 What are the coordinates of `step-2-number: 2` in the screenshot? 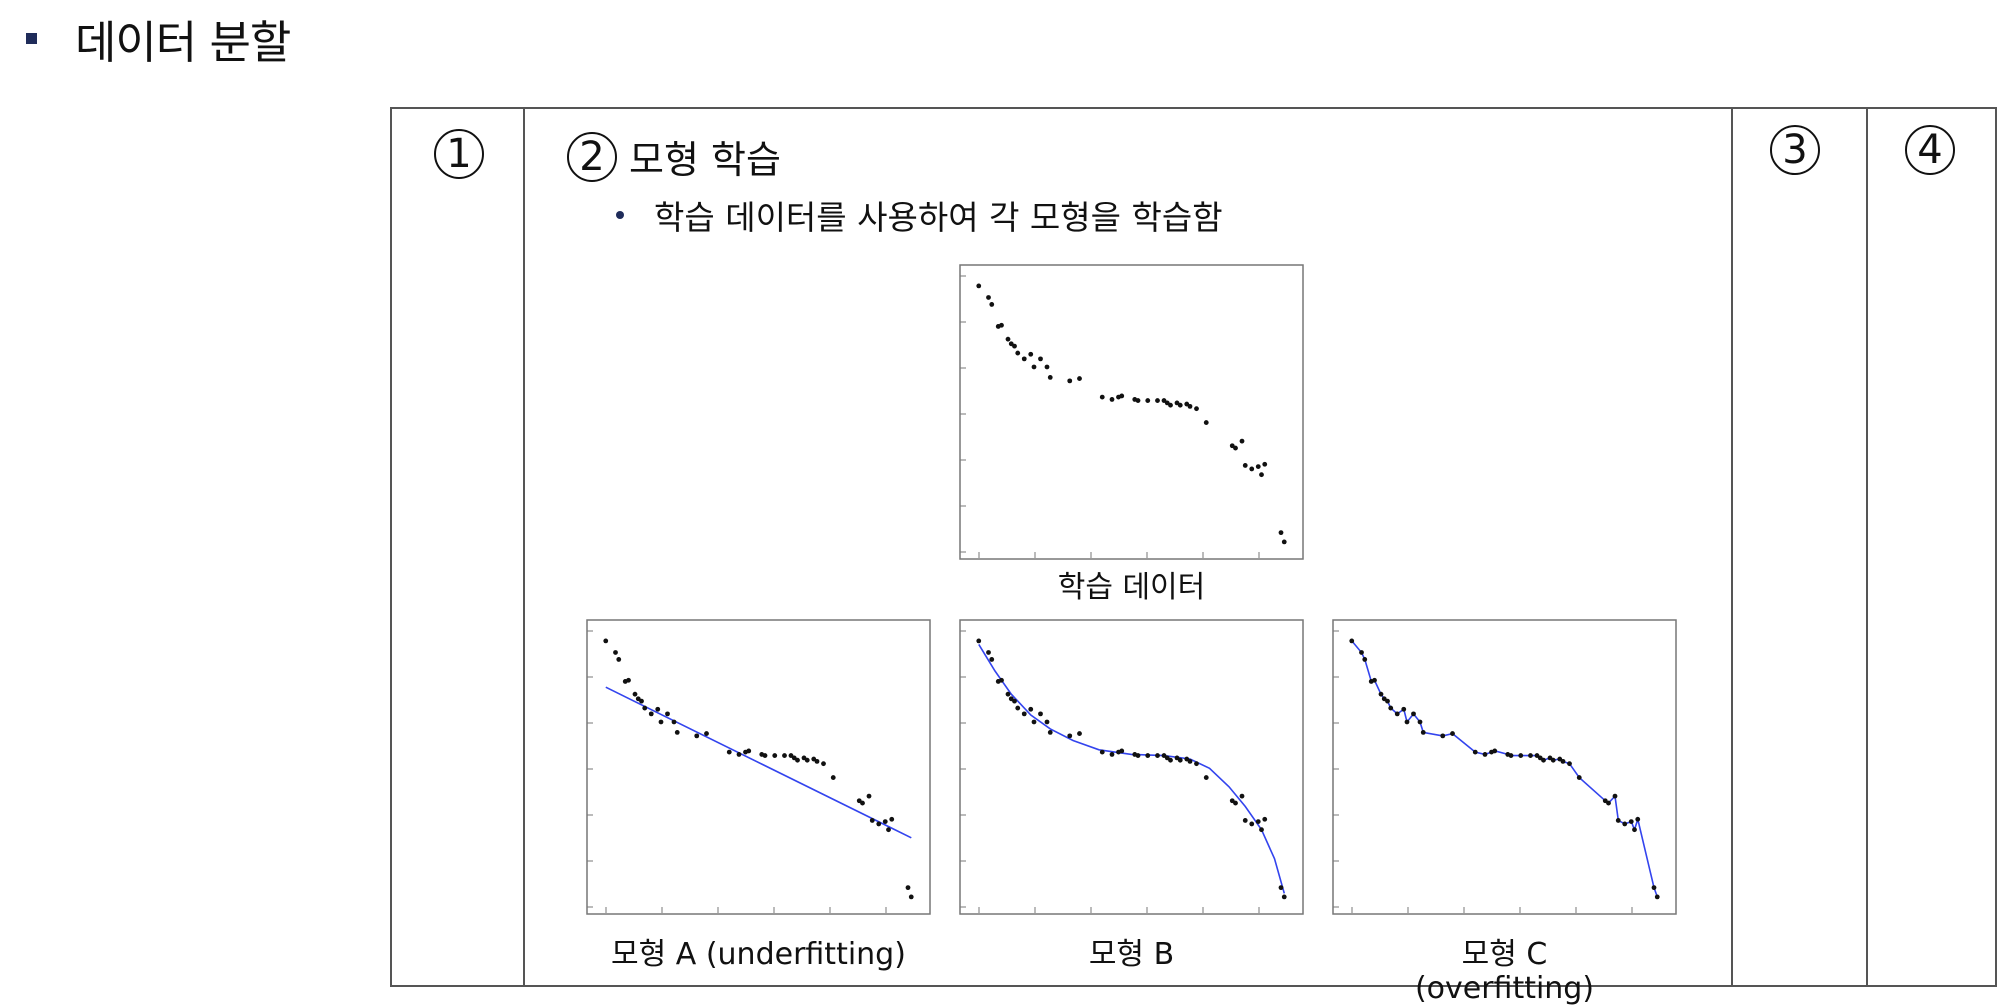 It's located at (592, 156).